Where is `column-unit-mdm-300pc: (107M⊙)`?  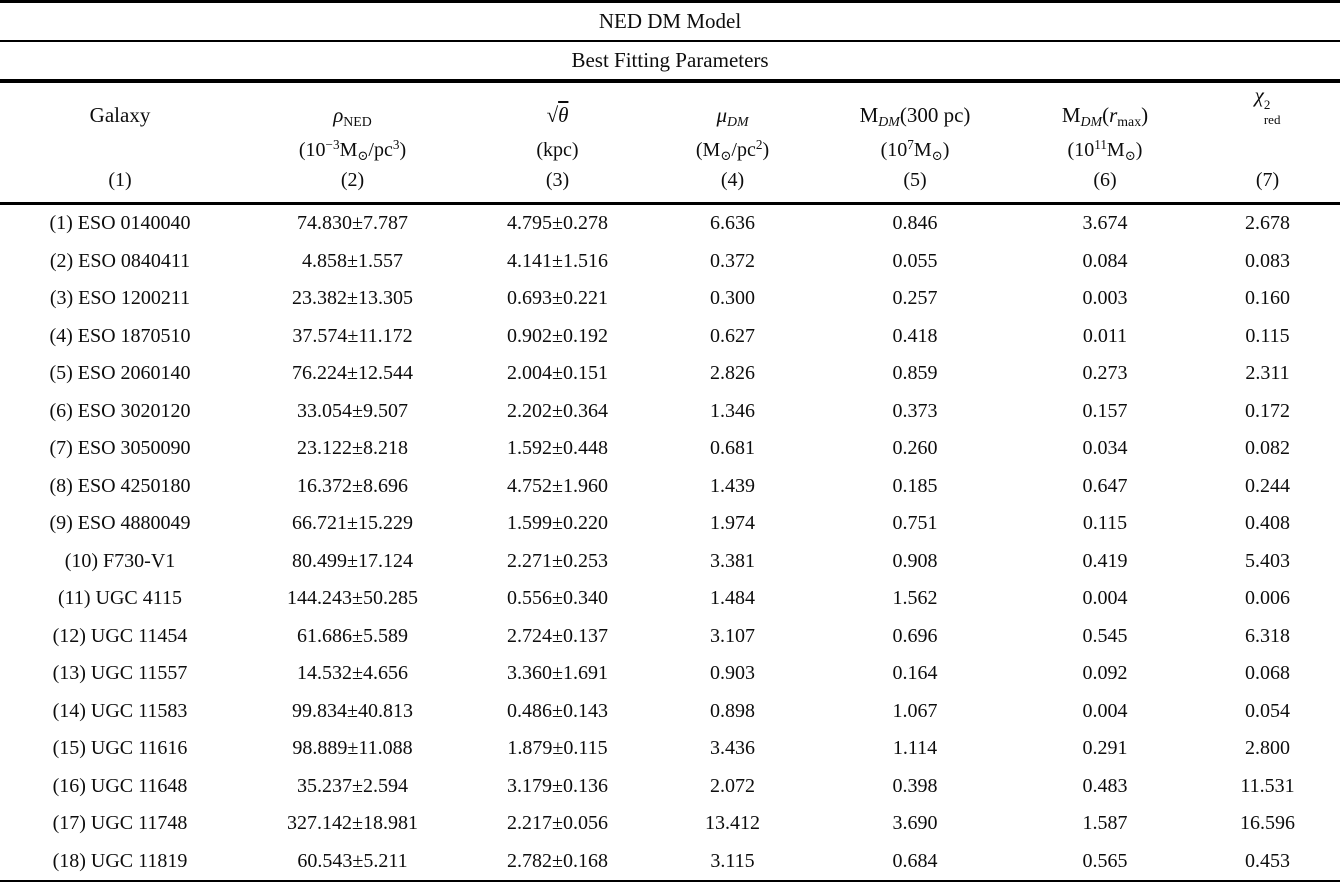 column-unit-mdm-300pc: (107M⊙) is located at coordinates (915, 149).